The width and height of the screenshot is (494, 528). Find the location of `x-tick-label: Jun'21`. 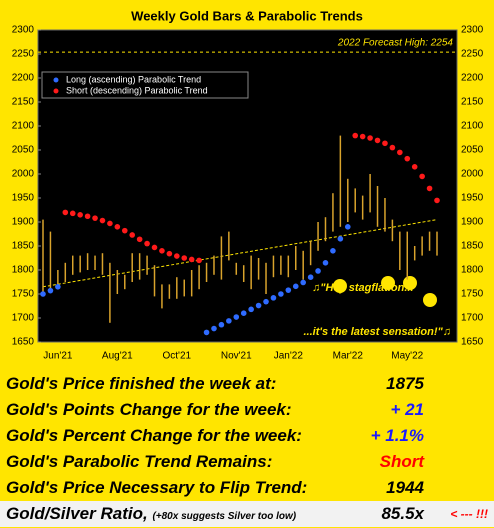

x-tick-label: Jun'21 is located at coordinates (58, 356).